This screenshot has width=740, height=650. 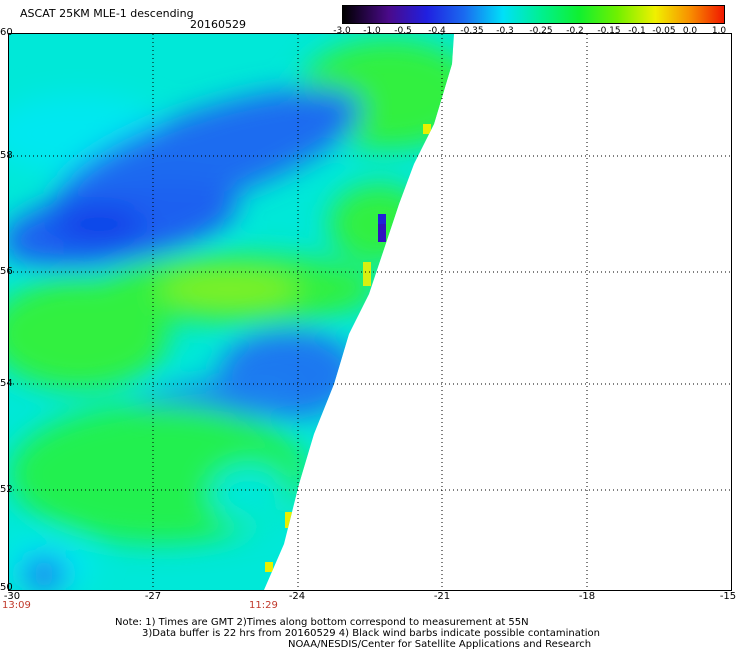 I want to click on lat-label: 56, so click(x=6, y=271).